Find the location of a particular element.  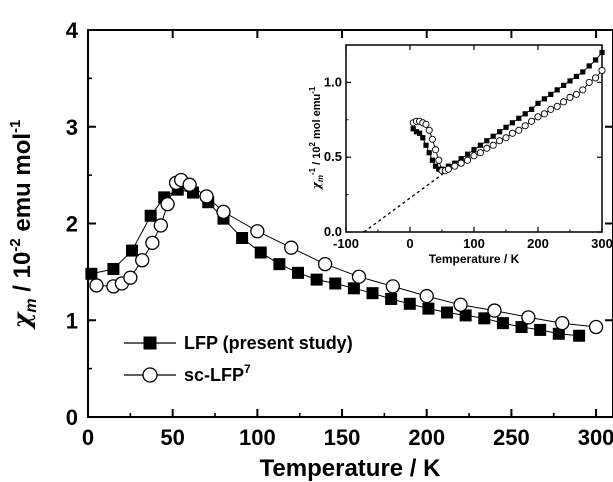

legend: LFP (present study) sc-LFP7 is located at coordinates (238, 359).